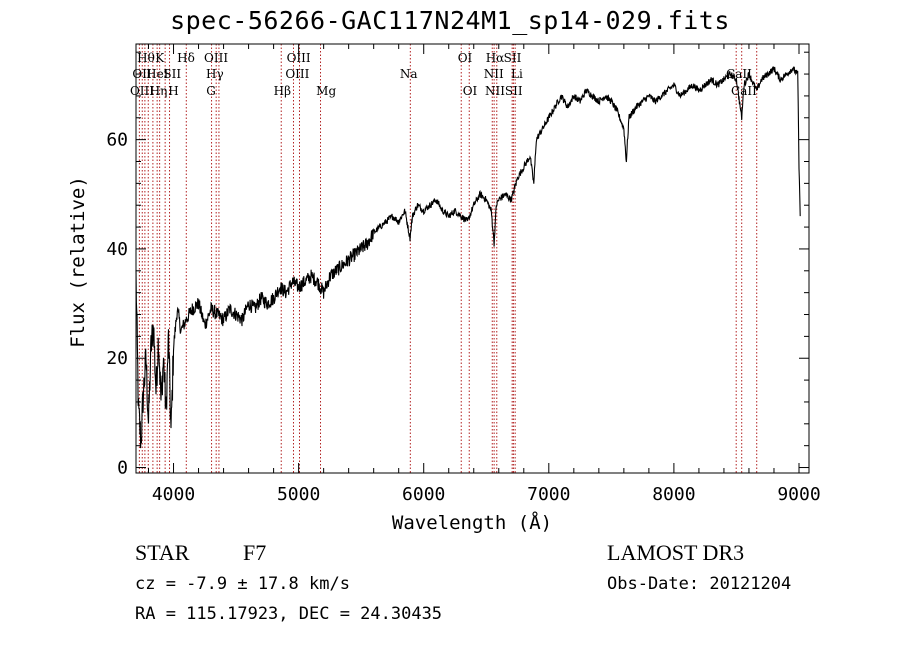 This screenshot has height=649, width=900. Describe the element at coordinates (160, 58) in the screenshot. I see `line-label: K` at that location.